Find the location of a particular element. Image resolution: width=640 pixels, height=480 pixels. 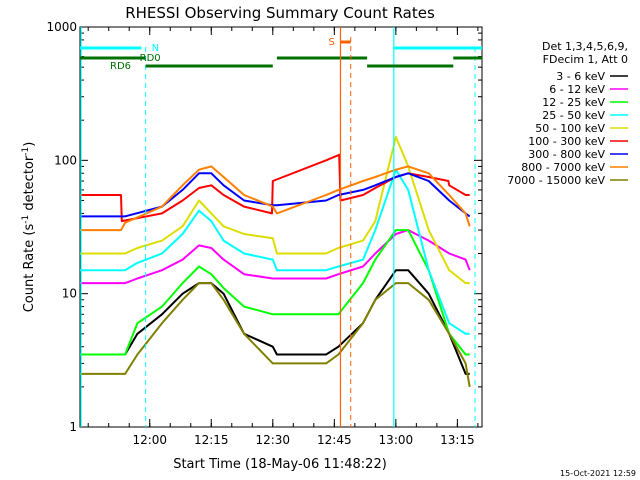

legend-entry-label: 300 - 800 keV is located at coordinates (566, 154).